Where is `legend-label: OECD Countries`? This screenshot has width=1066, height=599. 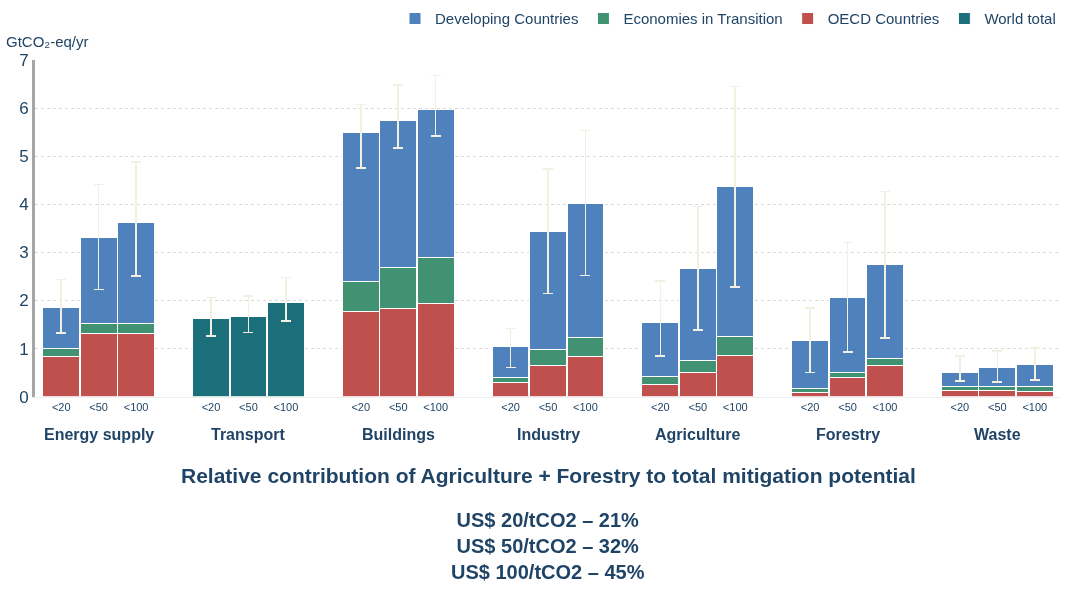
legend-label: OECD Countries is located at coordinates (883, 19).